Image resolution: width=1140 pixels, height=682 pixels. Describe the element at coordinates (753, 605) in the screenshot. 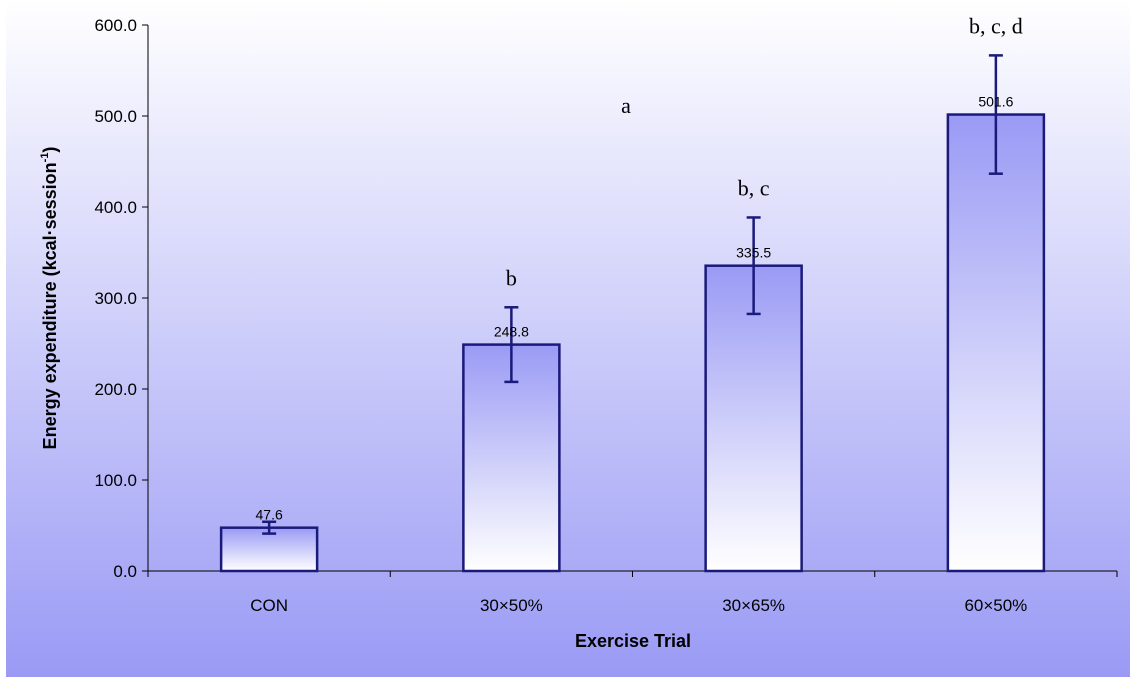

I see `x-tick-label: 30×65%` at that location.